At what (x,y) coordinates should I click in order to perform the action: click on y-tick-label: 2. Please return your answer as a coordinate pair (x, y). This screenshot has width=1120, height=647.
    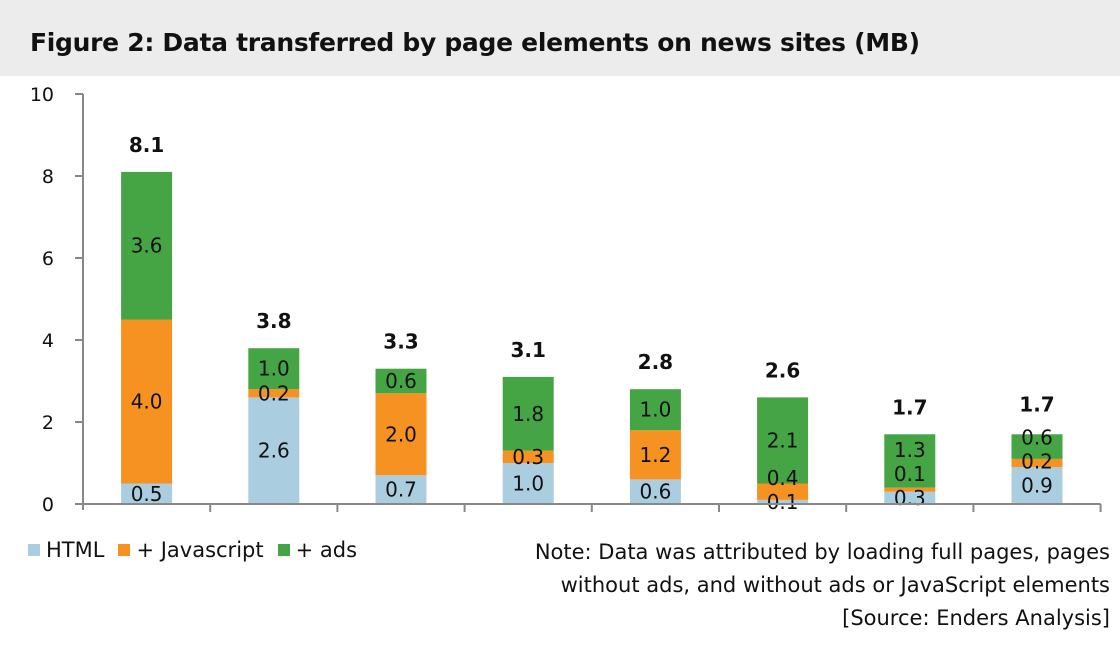
    Looking at the image, I should click on (48, 423).